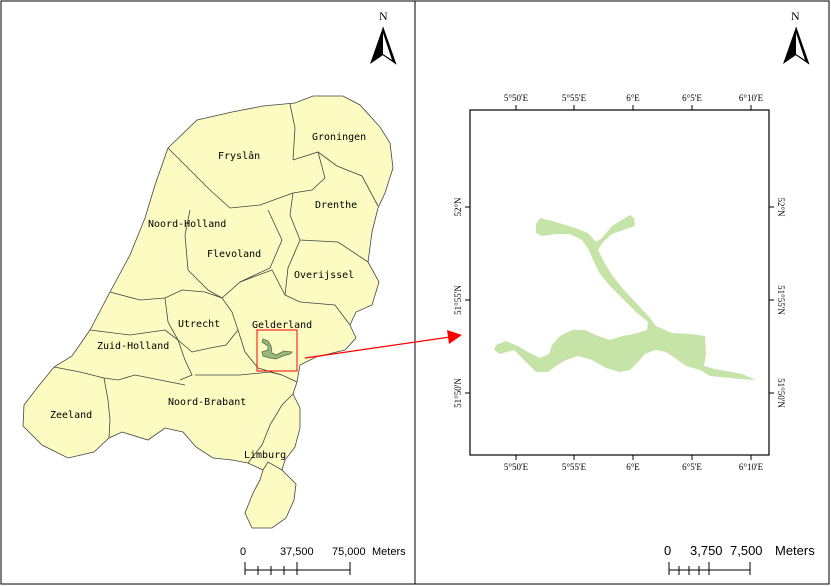  Describe the element at coordinates (336, 205) in the screenshot. I see `label-drenthe: Drenthe` at that location.